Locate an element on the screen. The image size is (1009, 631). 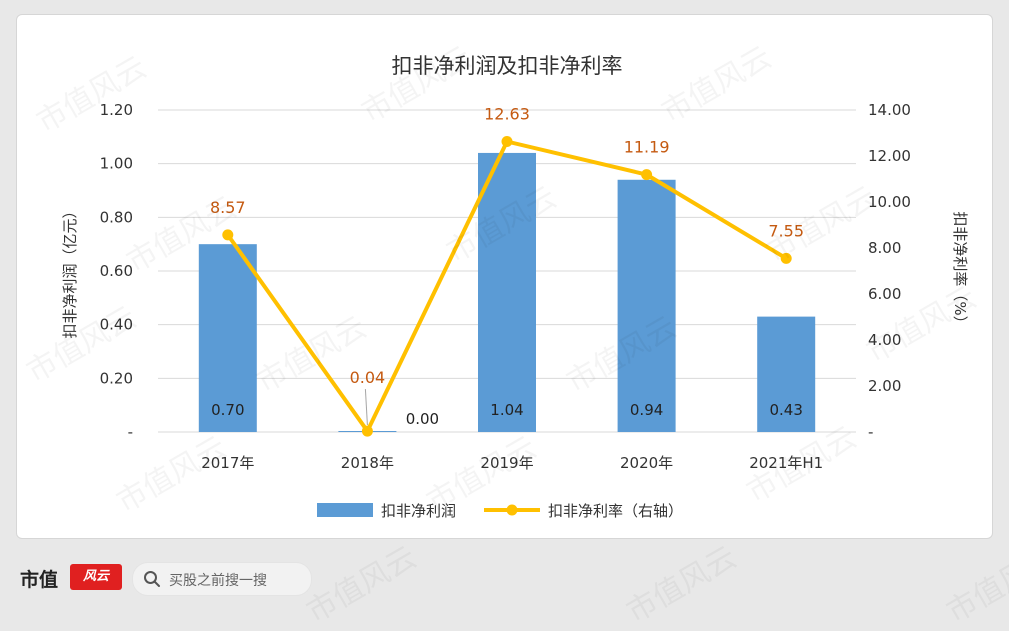
y-left-tick-label: 0.80 is located at coordinates (116, 217).